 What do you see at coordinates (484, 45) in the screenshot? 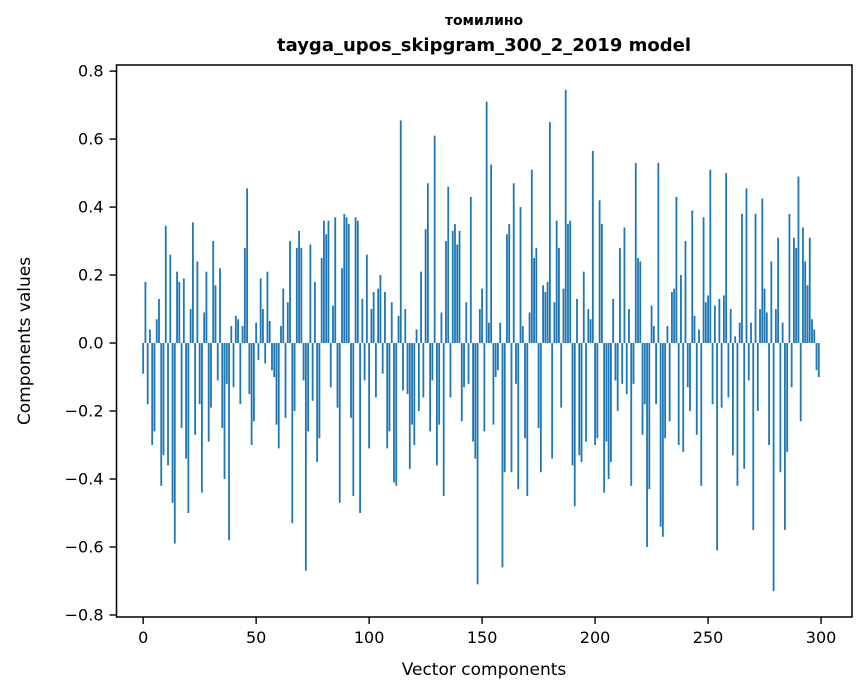
I see `chart-subtitle: tayga_upos_skipgram_300_2_2019 model` at bounding box center [484, 45].